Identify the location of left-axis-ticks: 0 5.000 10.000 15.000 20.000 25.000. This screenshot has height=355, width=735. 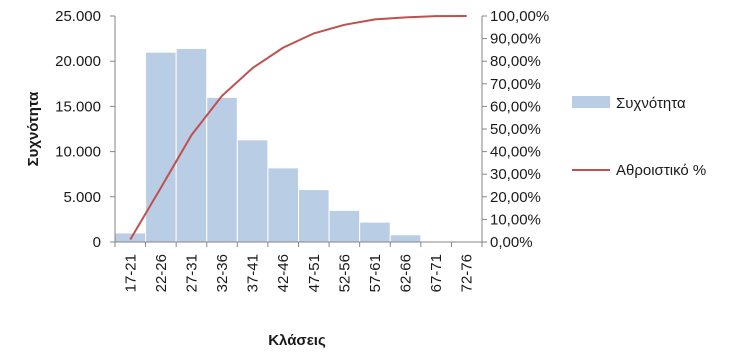
(85, 129).